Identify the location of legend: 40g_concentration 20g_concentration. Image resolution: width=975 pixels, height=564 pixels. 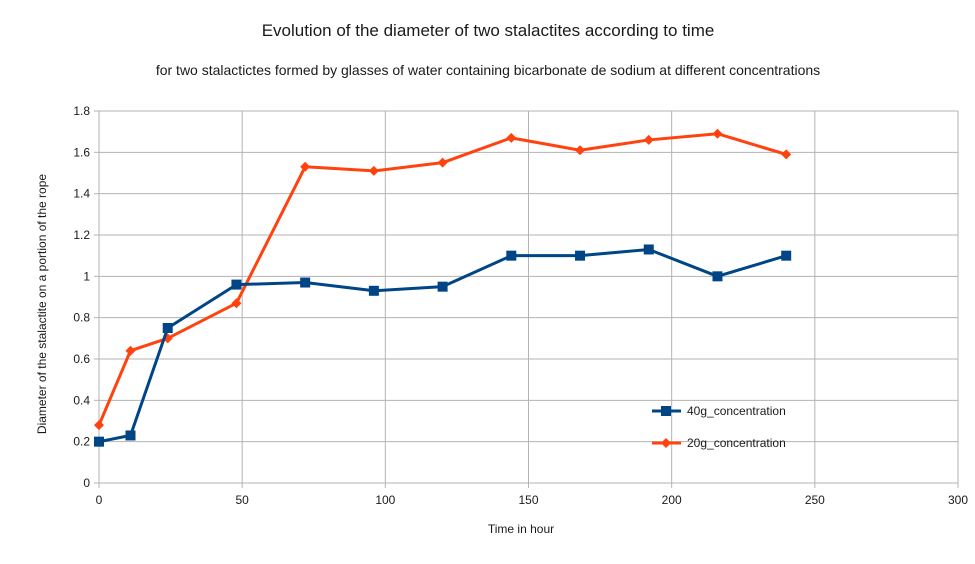
(719, 427).